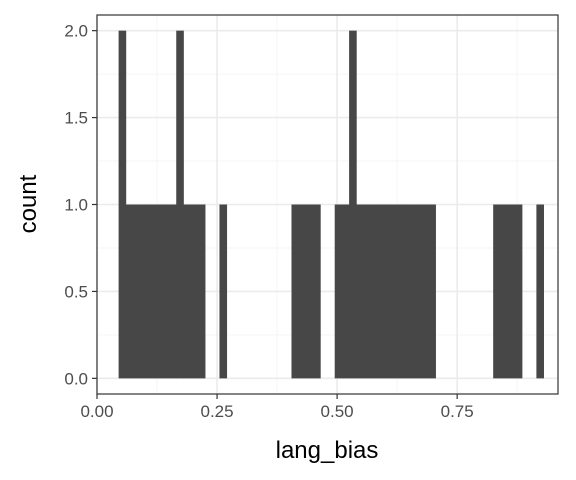 This screenshot has height=480, width=576. I want to click on x-tick-label: 0.25, so click(217, 411).